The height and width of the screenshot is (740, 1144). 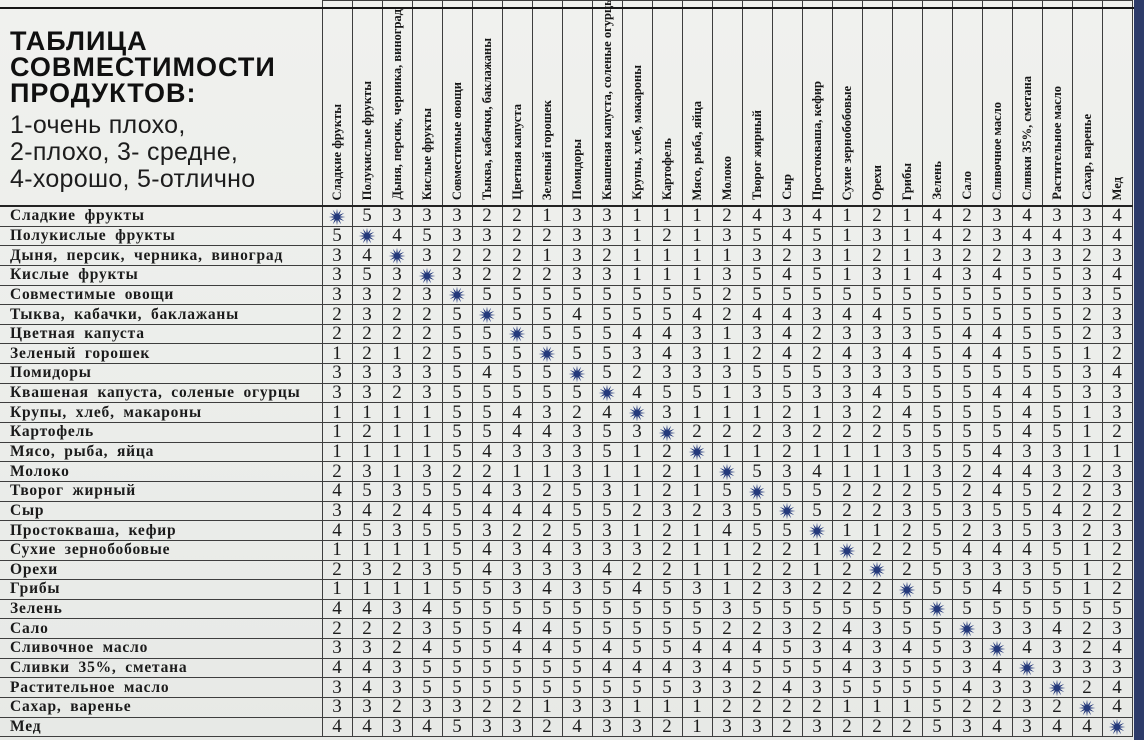 I want to click on column-header: Кислые фрукты, so click(x=427, y=103).